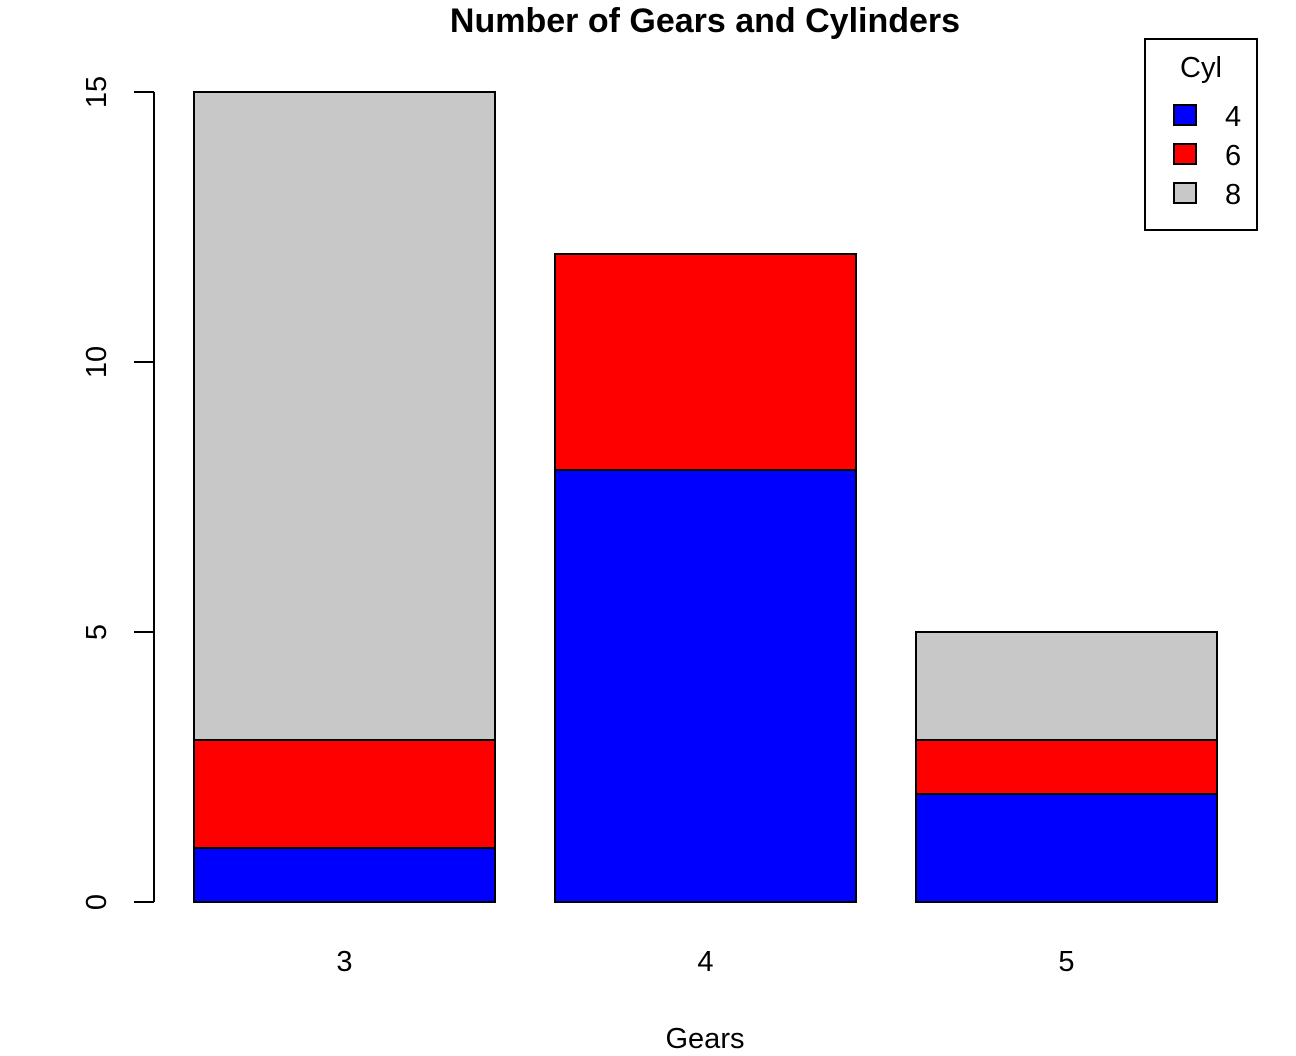 The image size is (1296, 1056). What do you see at coordinates (1201, 68) in the screenshot?
I see `legend-title: Cyl` at bounding box center [1201, 68].